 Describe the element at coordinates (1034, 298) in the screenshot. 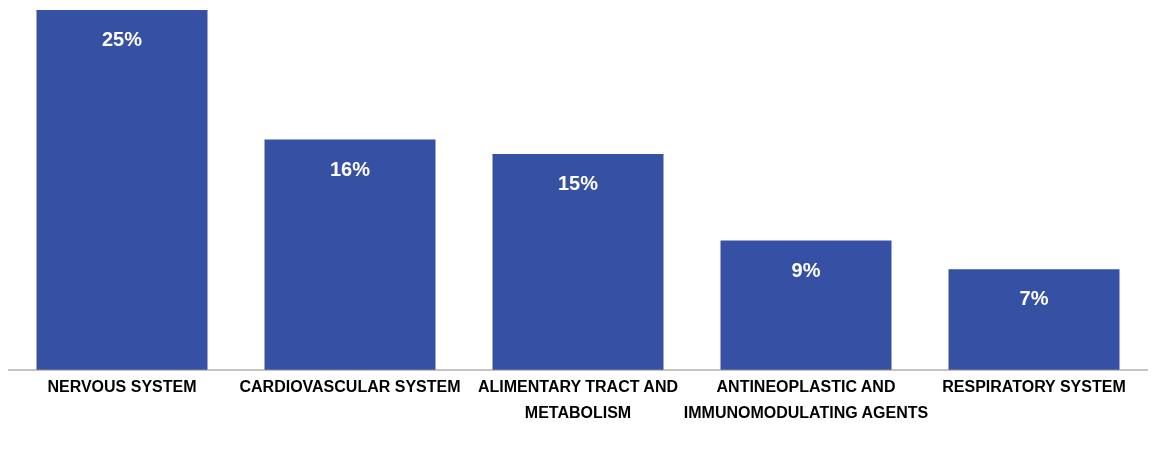

I see `data-label: 7%` at that location.